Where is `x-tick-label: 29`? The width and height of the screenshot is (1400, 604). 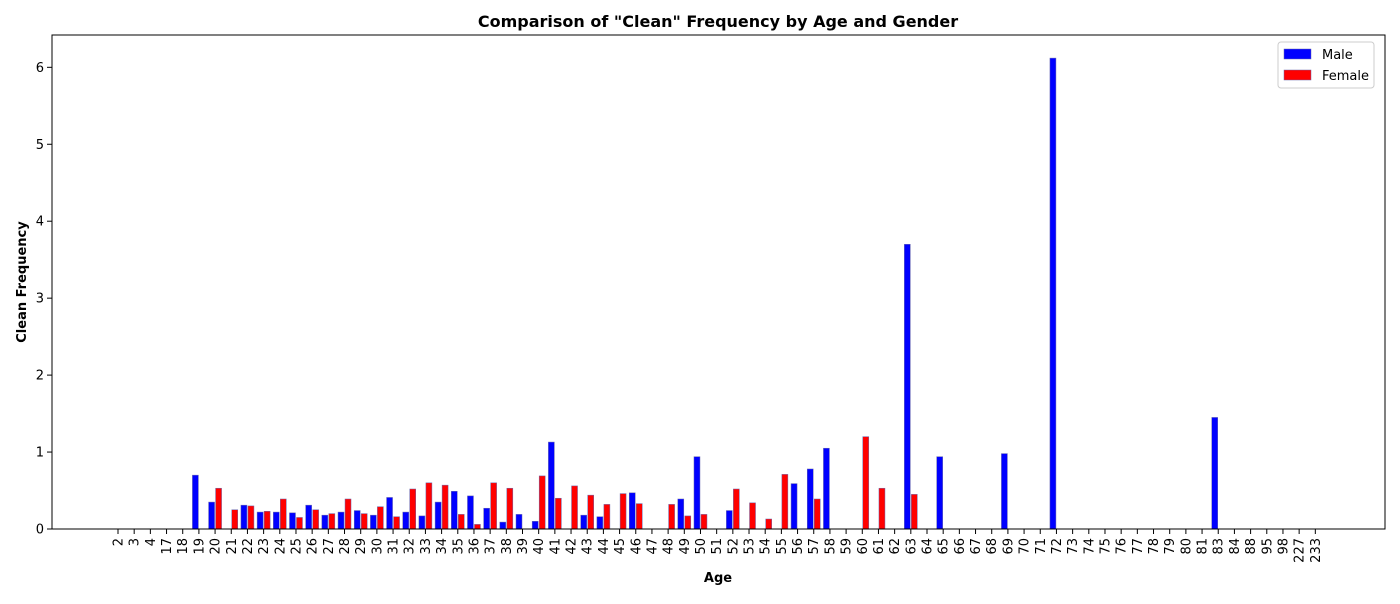 x-tick-label: 29 is located at coordinates (361, 546).